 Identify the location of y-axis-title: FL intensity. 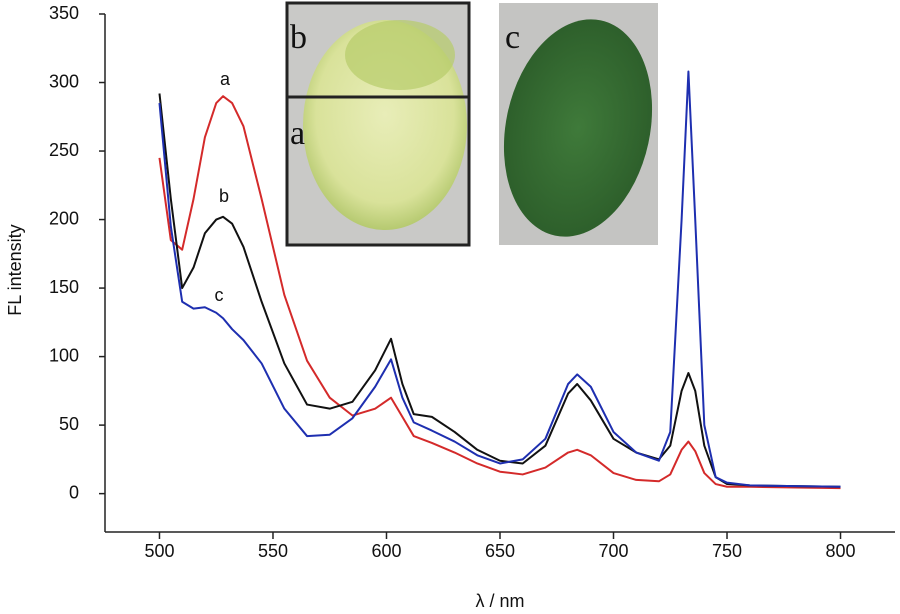
(15, 269).